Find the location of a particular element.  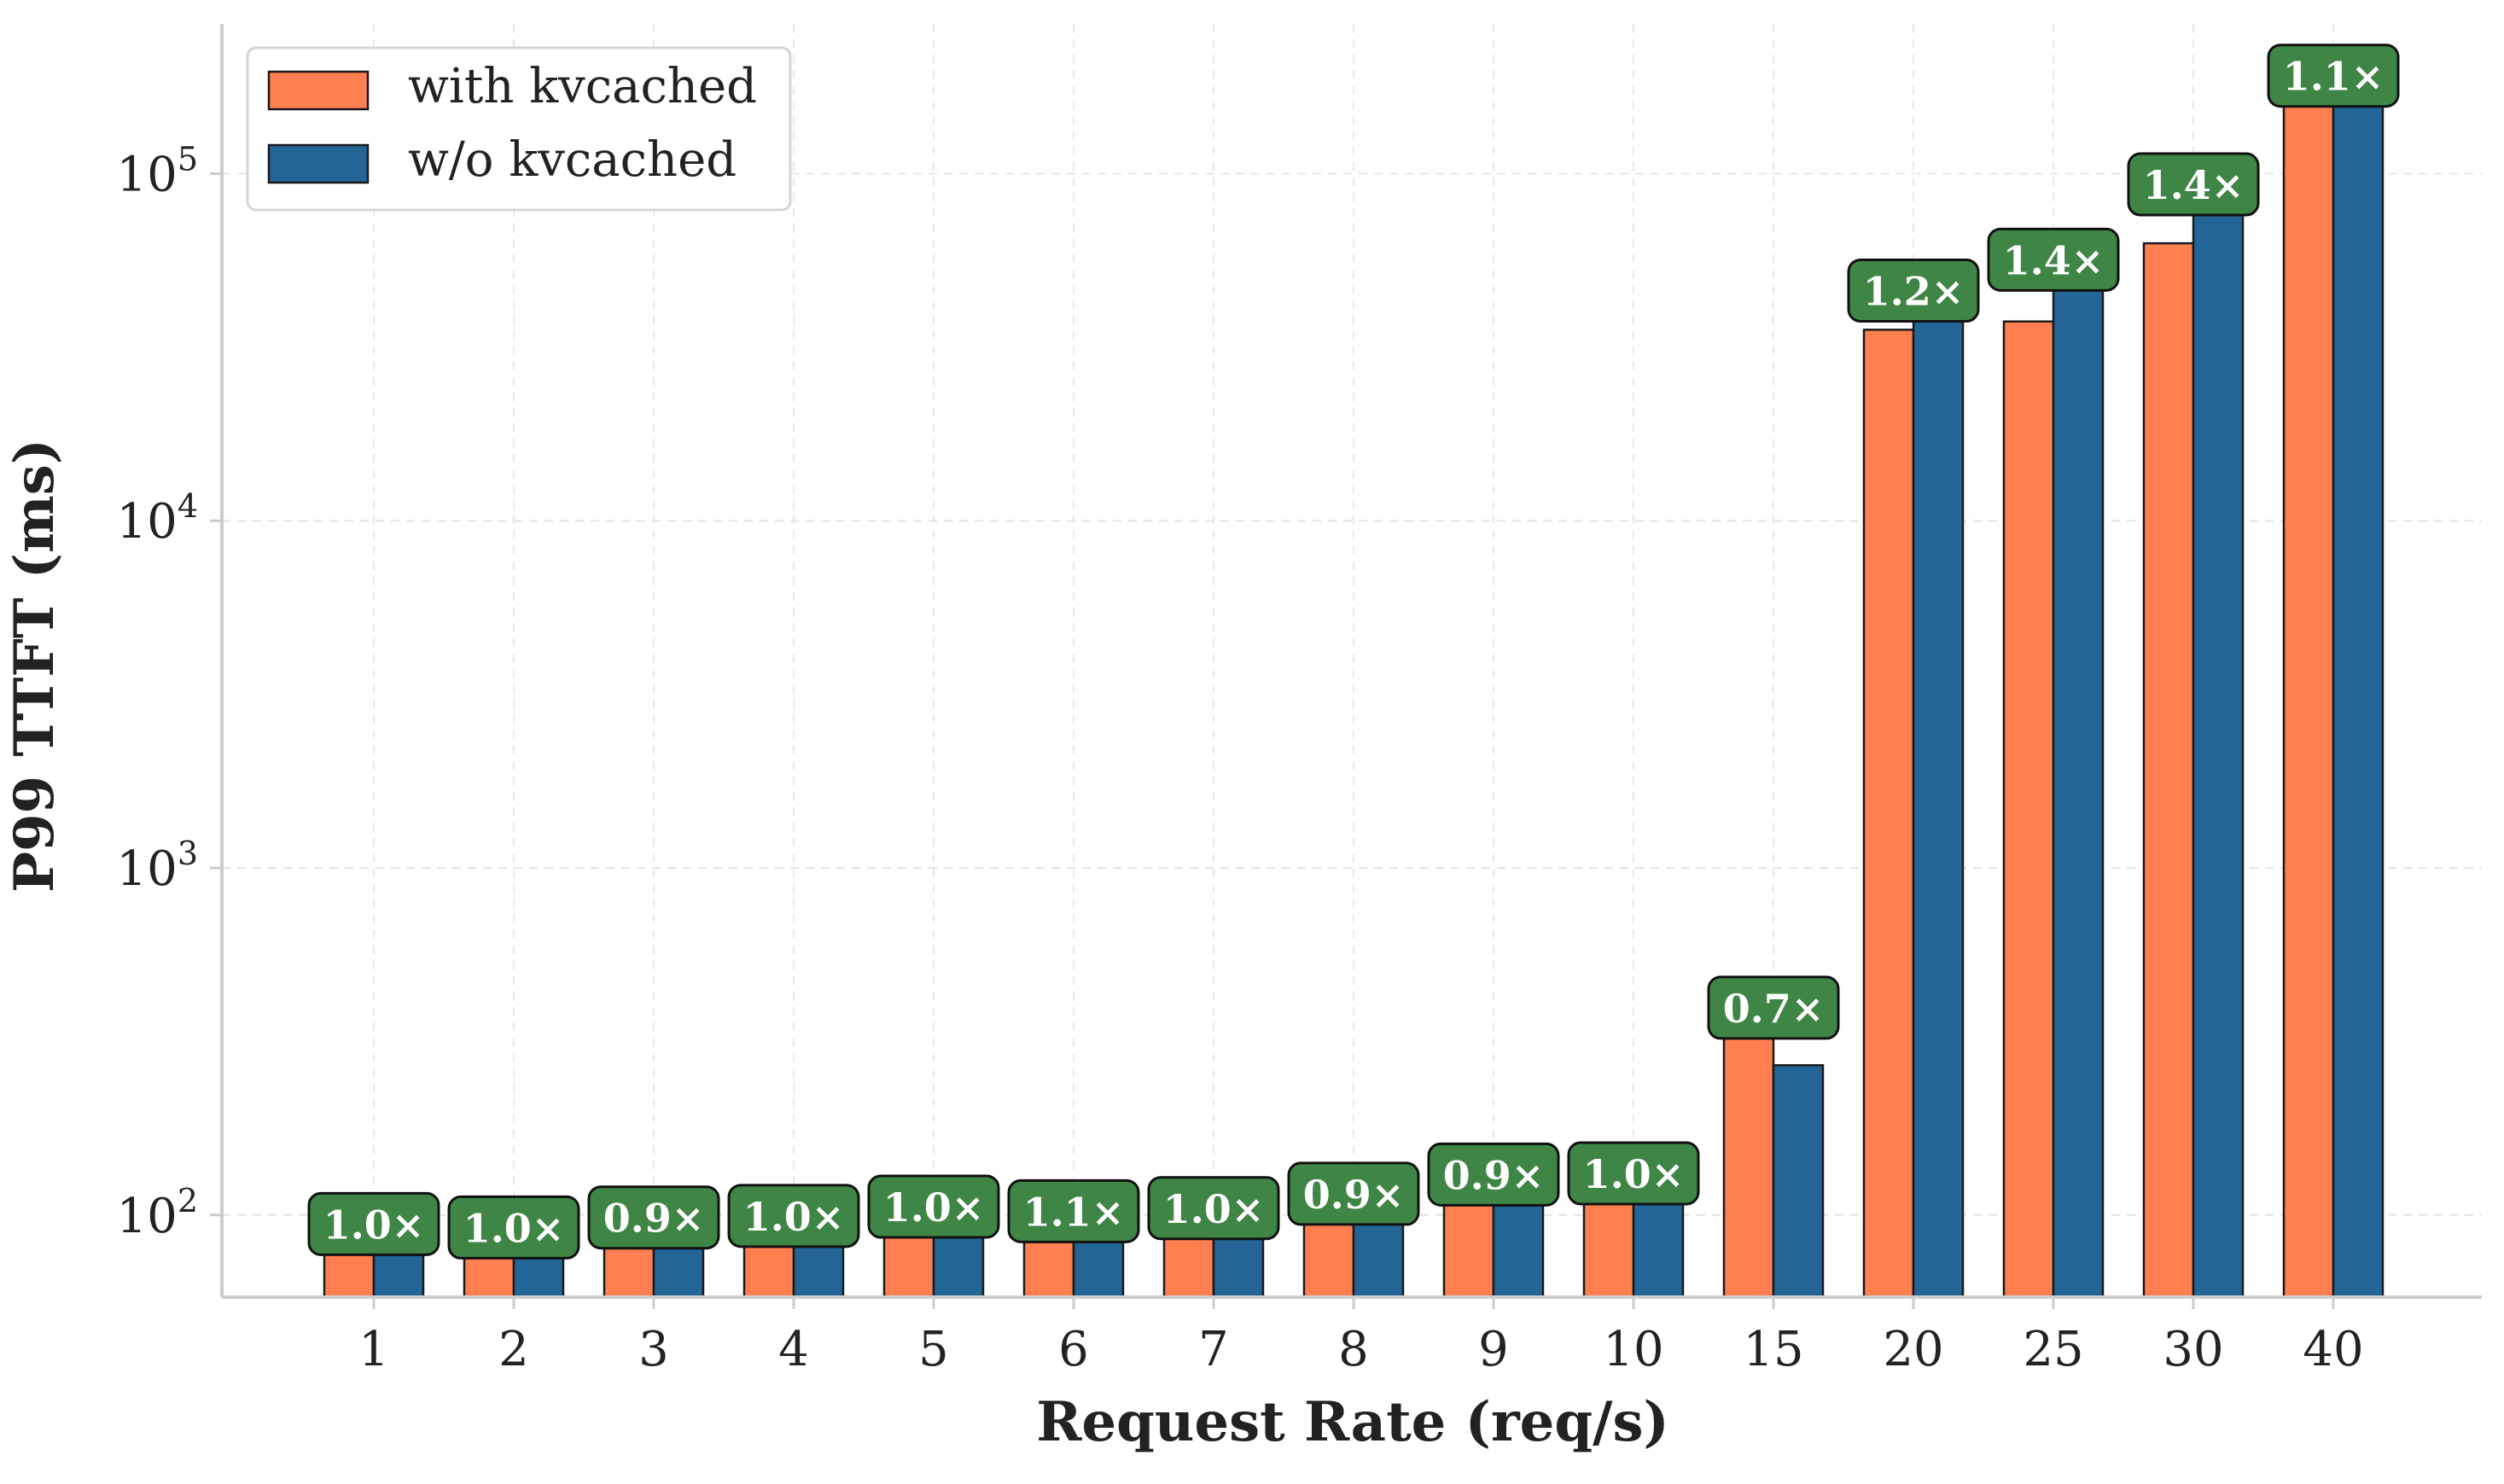

y-tick-label: 10² is located at coordinates (157, 1213).